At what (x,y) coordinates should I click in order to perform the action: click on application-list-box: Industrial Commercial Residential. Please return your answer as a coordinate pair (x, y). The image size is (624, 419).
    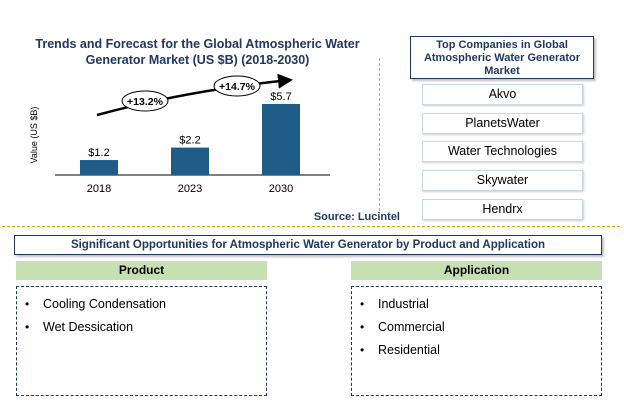
    Looking at the image, I should click on (476, 341).